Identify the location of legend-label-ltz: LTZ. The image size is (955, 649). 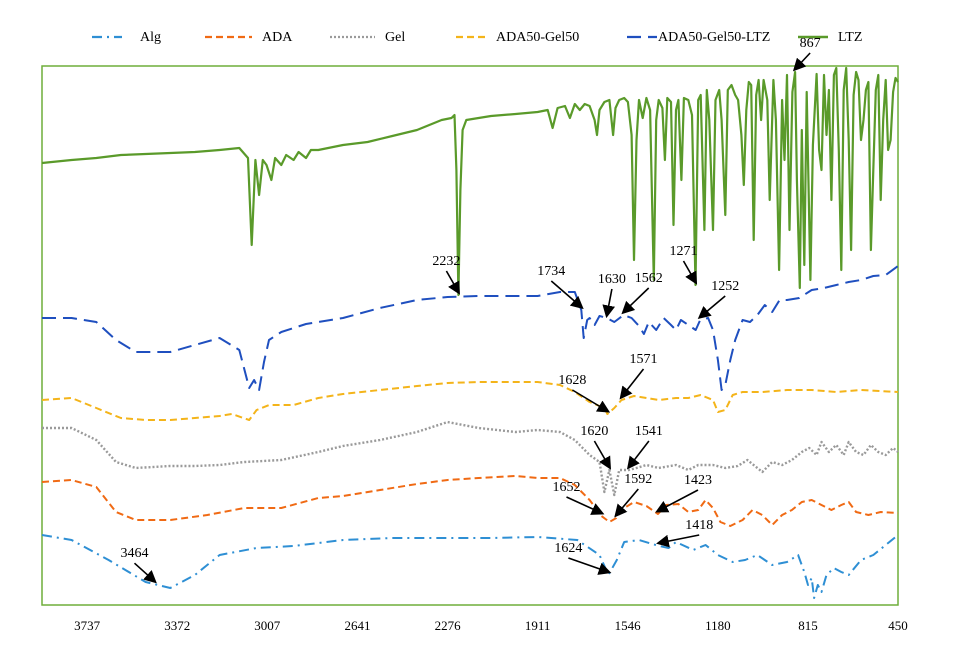
(850, 37).